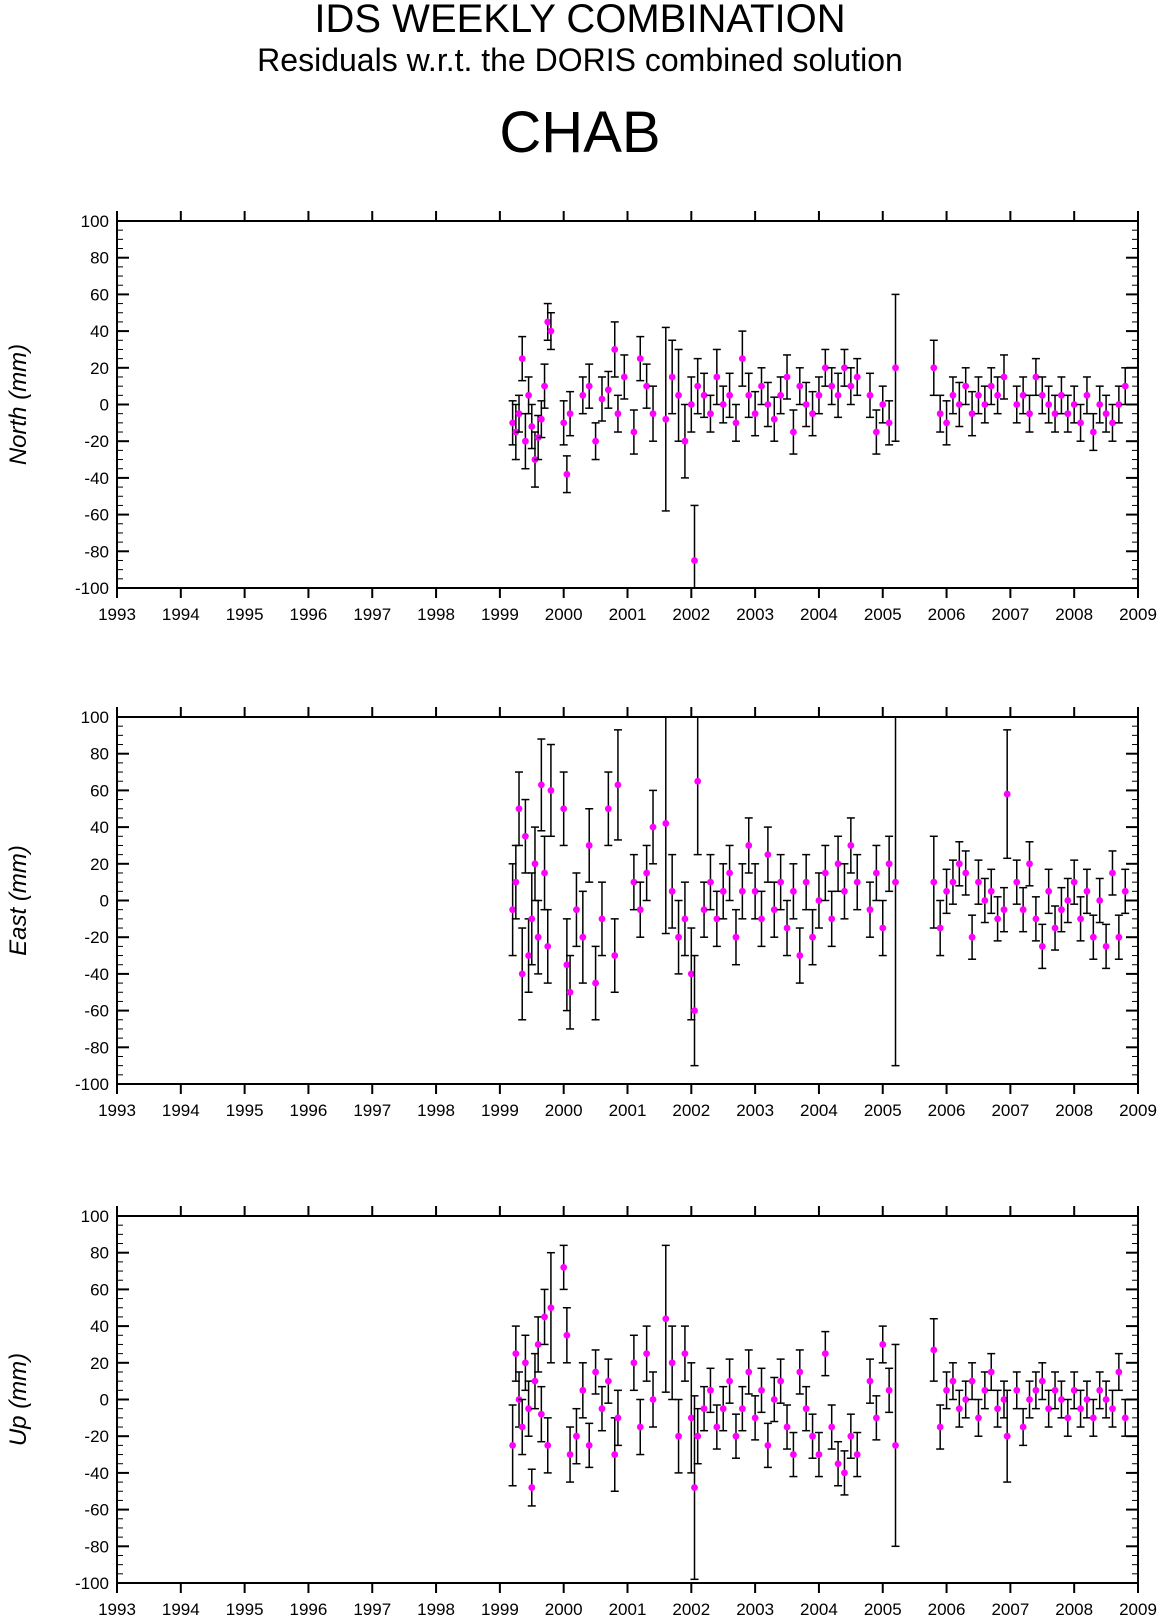 The width and height of the screenshot is (1160, 1621). What do you see at coordinates (245, 614) in the screenshot?
I see `x-tick-label: 1995` at bounding box center [245, 614].